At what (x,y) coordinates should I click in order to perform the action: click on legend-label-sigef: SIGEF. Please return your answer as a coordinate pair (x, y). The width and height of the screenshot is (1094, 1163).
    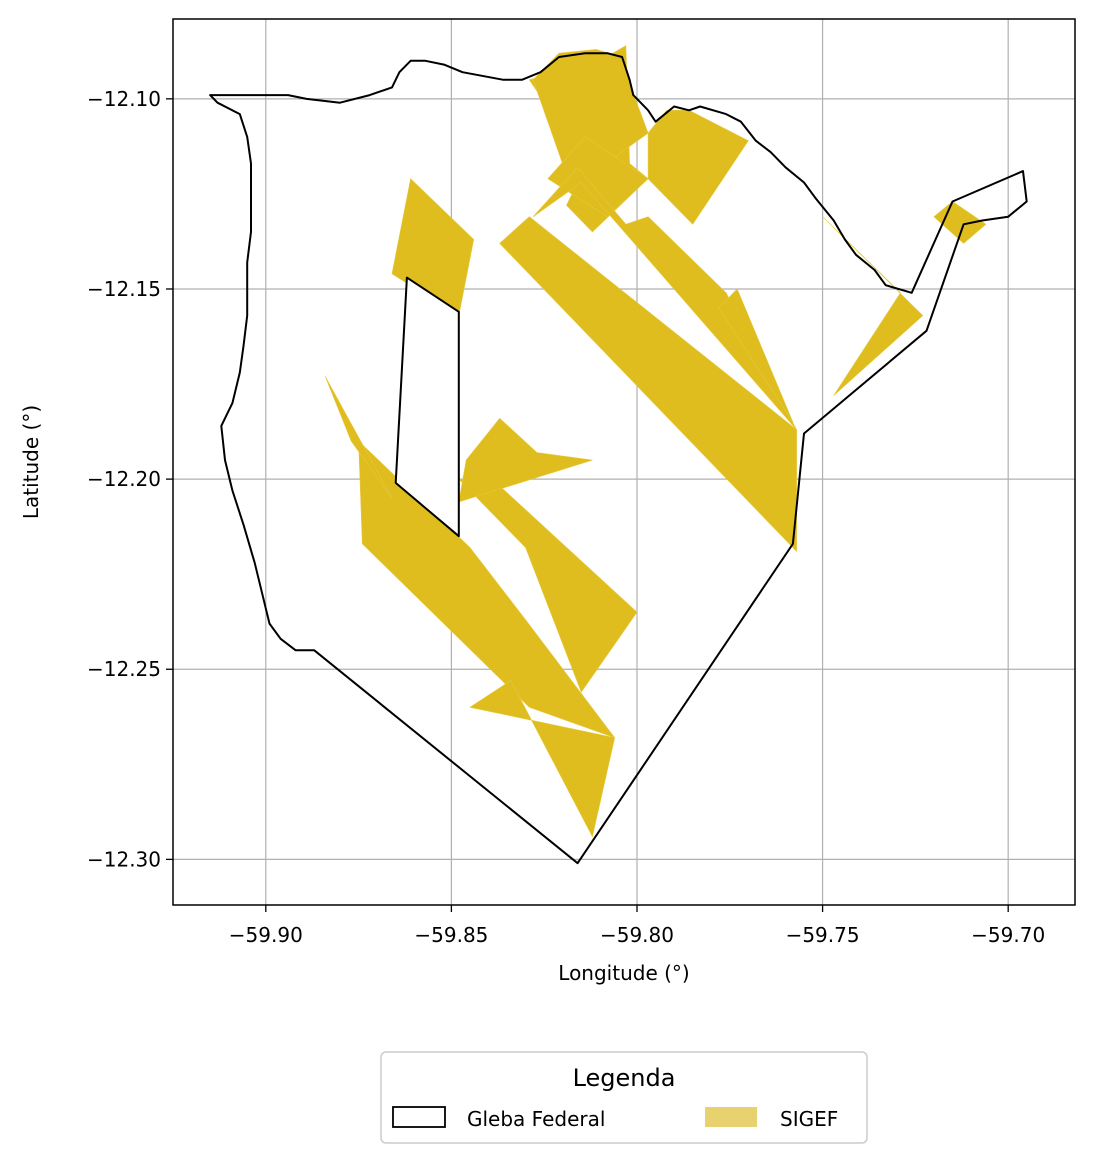
    Looking at the image, I should click on (809, 1119).